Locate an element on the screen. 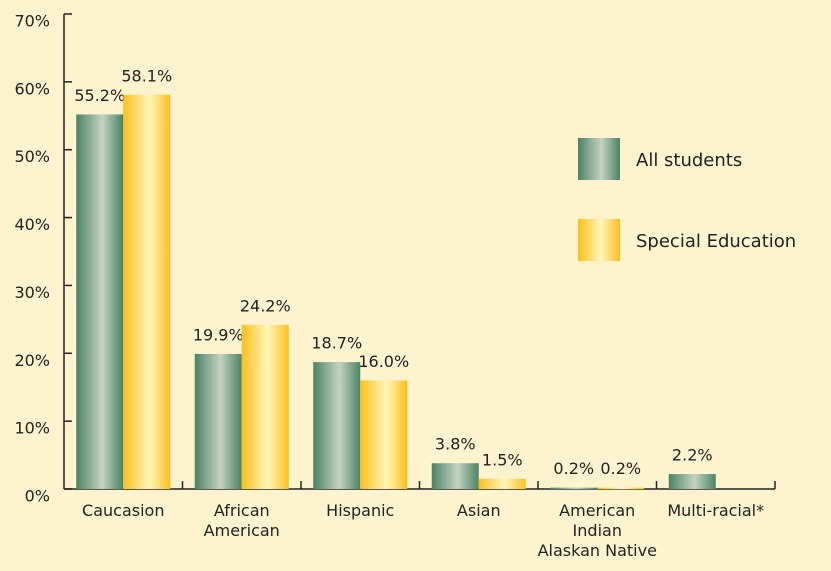  x-tick-label: Hispanic is located at coordinates (360, 510).